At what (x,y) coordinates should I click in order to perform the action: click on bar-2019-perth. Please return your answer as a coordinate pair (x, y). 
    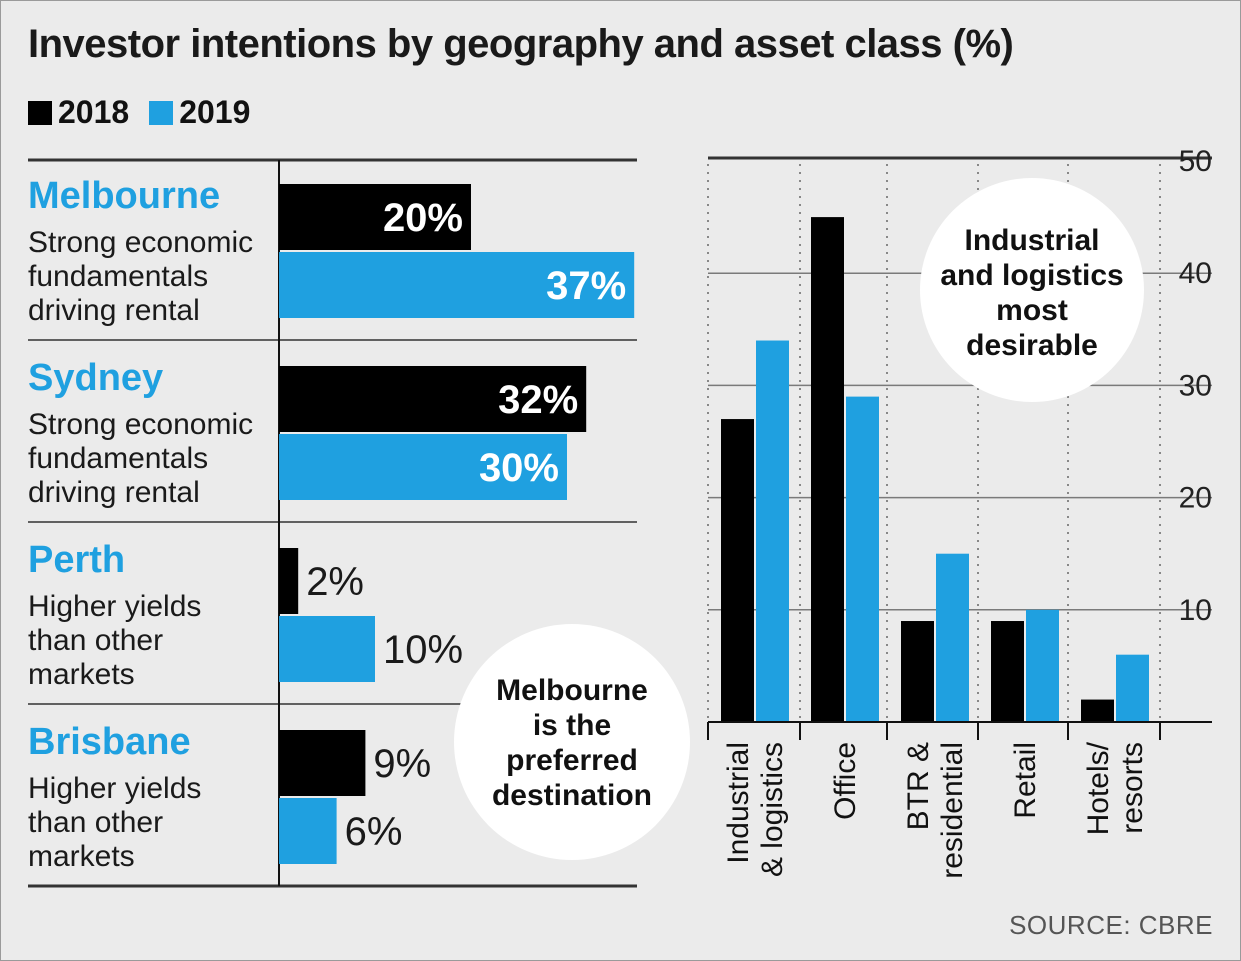
    Looking at the image, I should click on (327, 649).